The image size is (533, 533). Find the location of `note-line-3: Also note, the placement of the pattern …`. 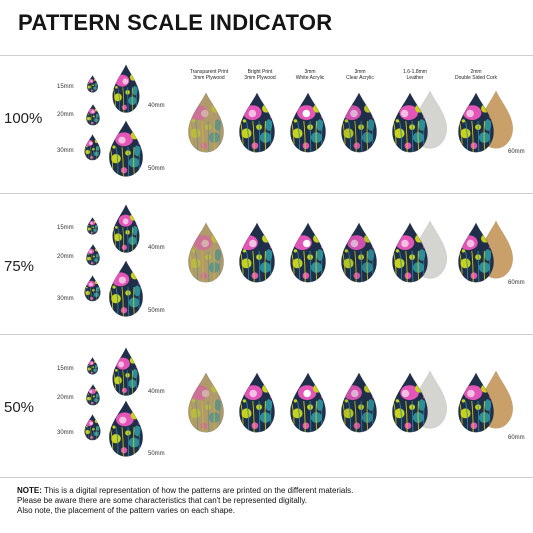

note-line-3: Also note, the placement of the pattern … is located at coordinates (126, 510).